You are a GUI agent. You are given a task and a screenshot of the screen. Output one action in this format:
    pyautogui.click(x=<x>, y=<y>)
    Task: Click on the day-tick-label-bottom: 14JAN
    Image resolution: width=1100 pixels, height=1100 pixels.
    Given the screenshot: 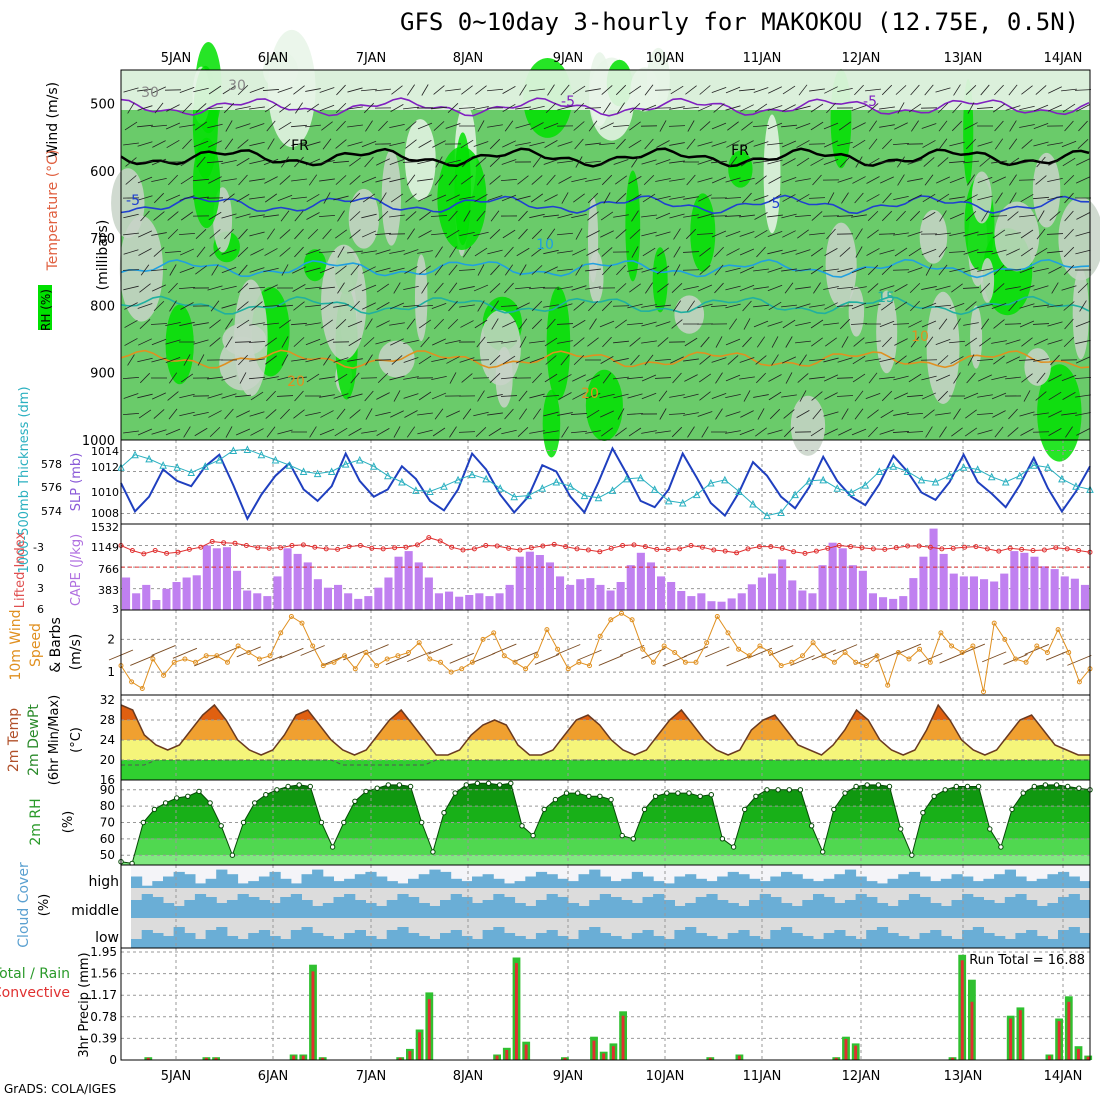 What is the action you would take?
    pyautogui.click(x=1063, y=1076)
    